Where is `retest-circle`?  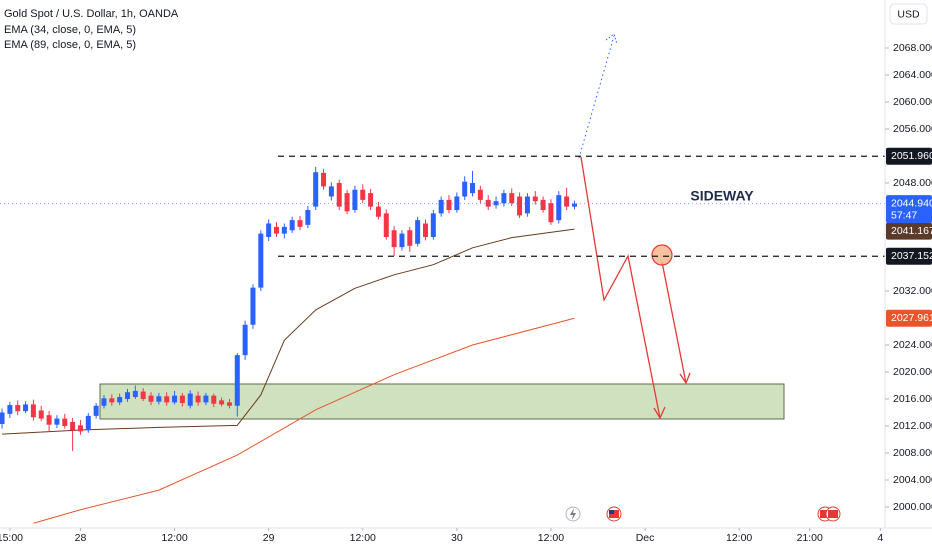
retest-circle is located at coordinates (662, 255).